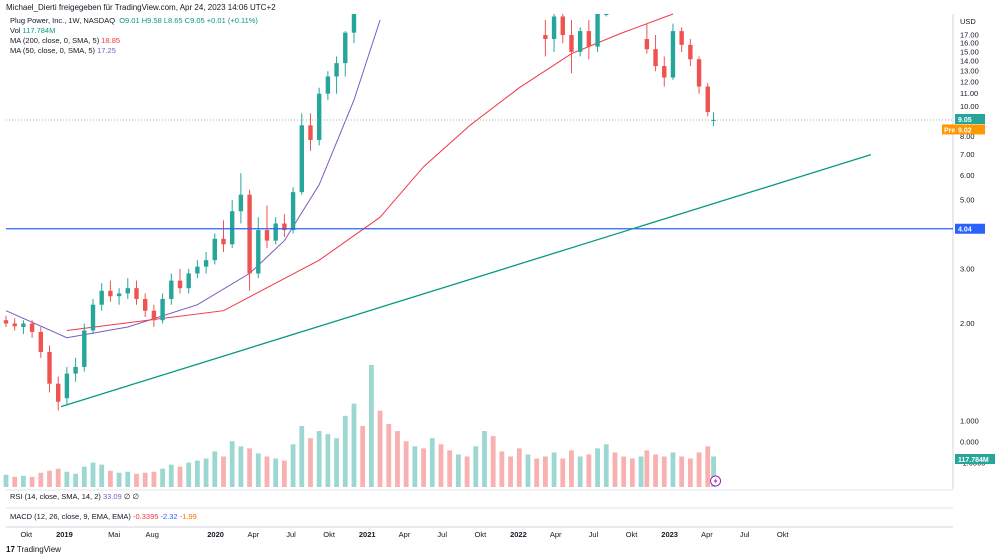 The height and width of the screenshot is (560, 1000). I want to click on time-tick-label: Jul, so click(594, 534).